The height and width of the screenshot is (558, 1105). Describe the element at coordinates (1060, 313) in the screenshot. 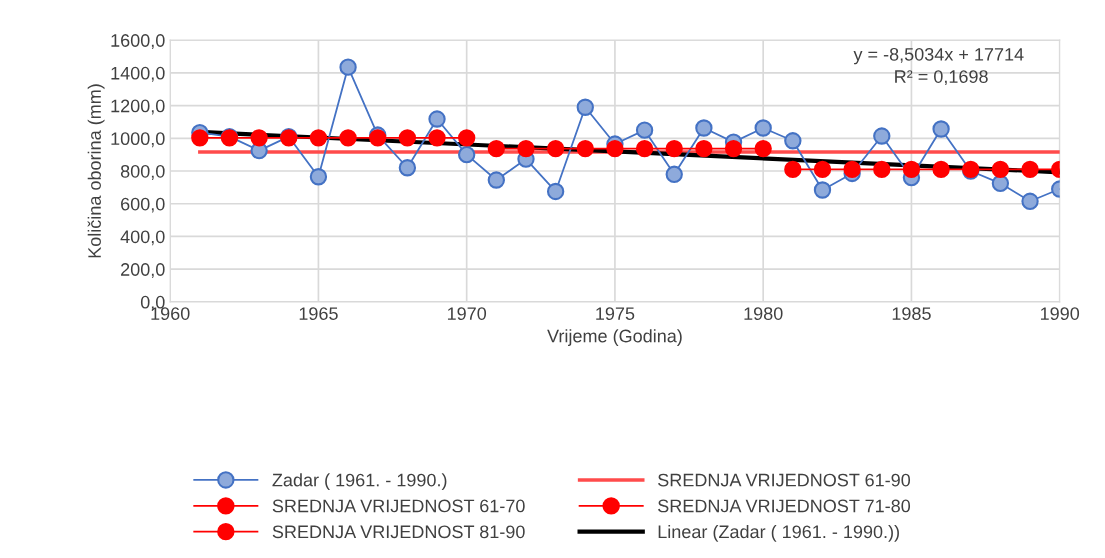

I see `x-tick-label: 1990` at that location.